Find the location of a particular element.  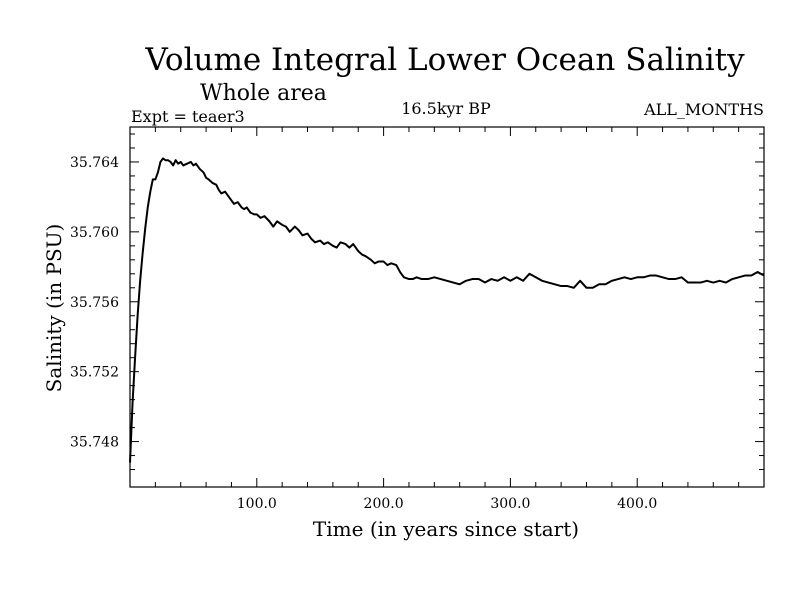

x-tick-label: 400.0 is located at coordinates (637, 504).